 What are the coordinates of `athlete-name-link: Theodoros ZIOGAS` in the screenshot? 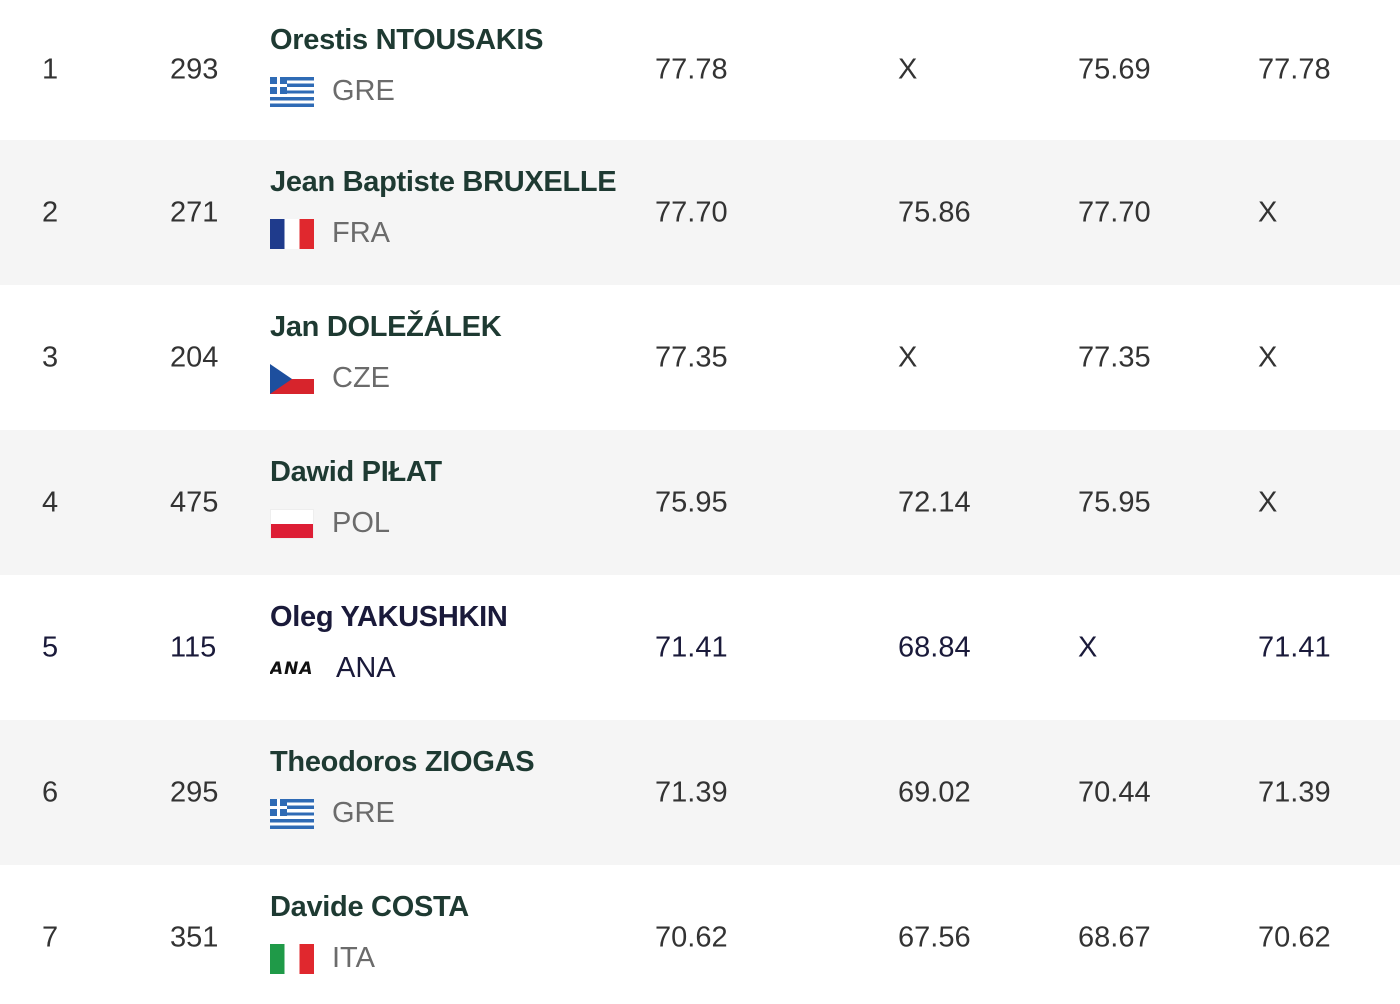 It's located at (402, 762).